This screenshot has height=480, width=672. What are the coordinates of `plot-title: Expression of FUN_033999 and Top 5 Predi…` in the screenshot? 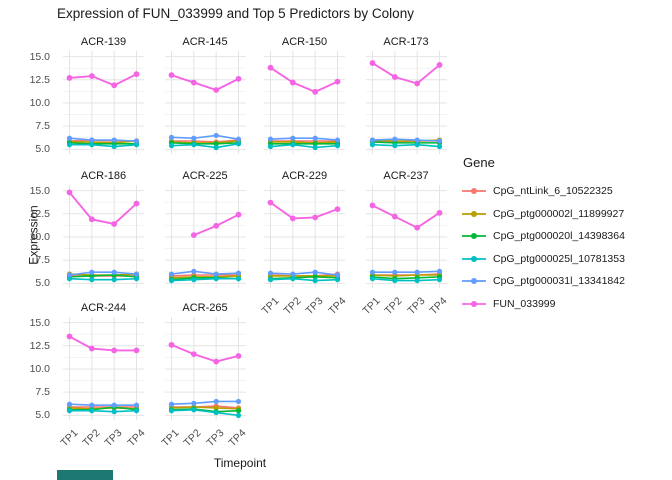 It's located at (235, 13).